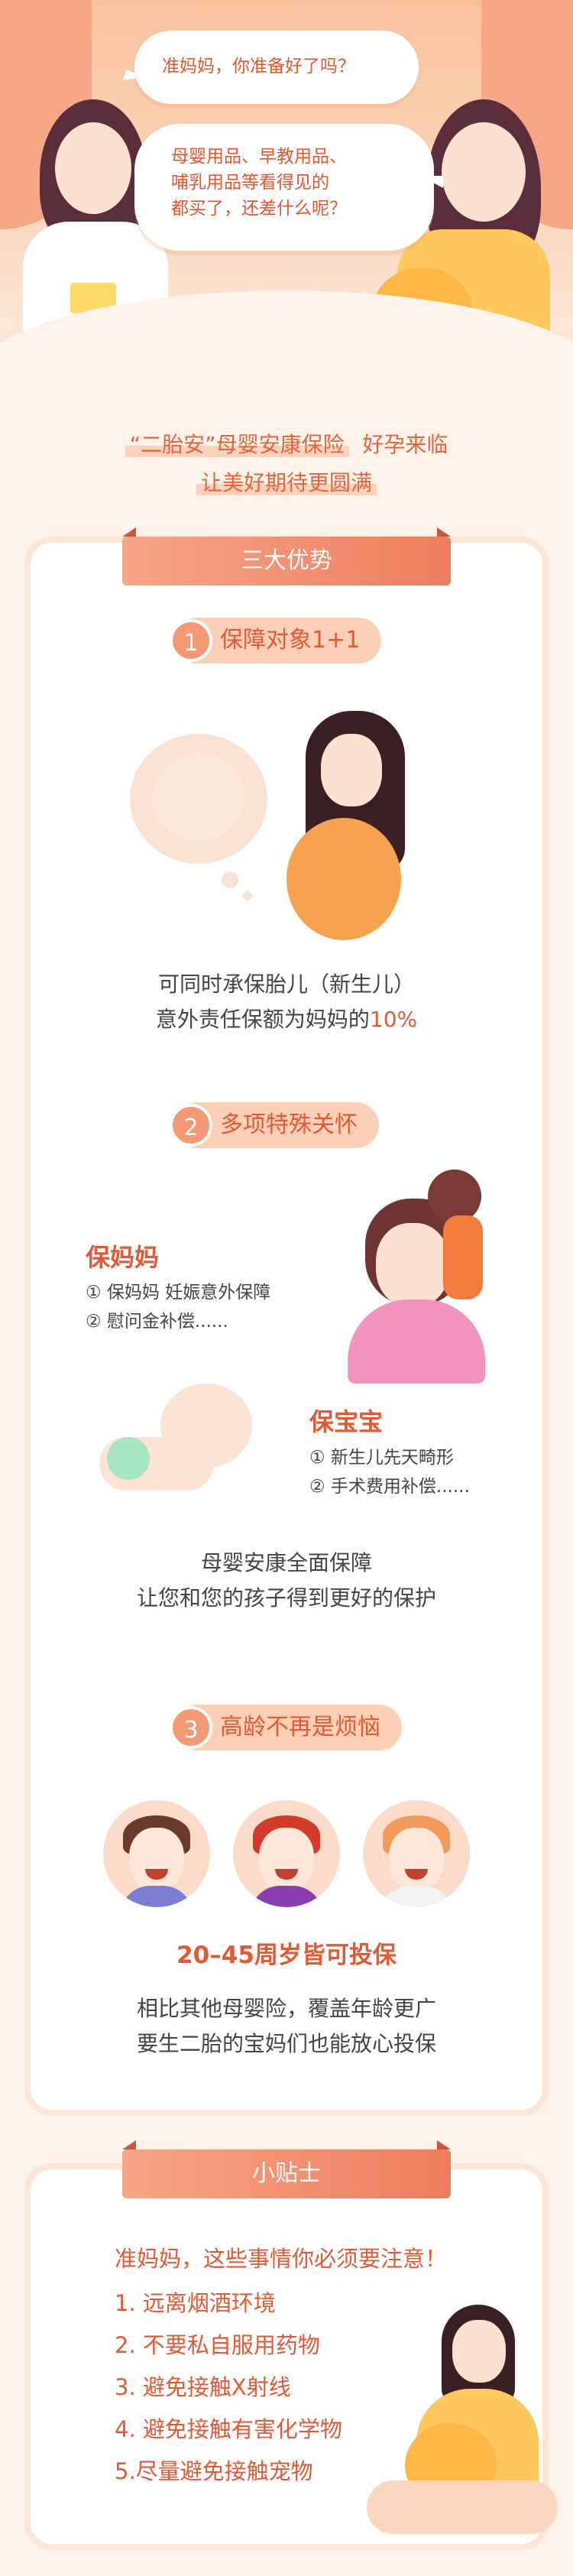  I want to click on advantage-pill-2: 2 多项特殊关怀, so click(274, 1125).